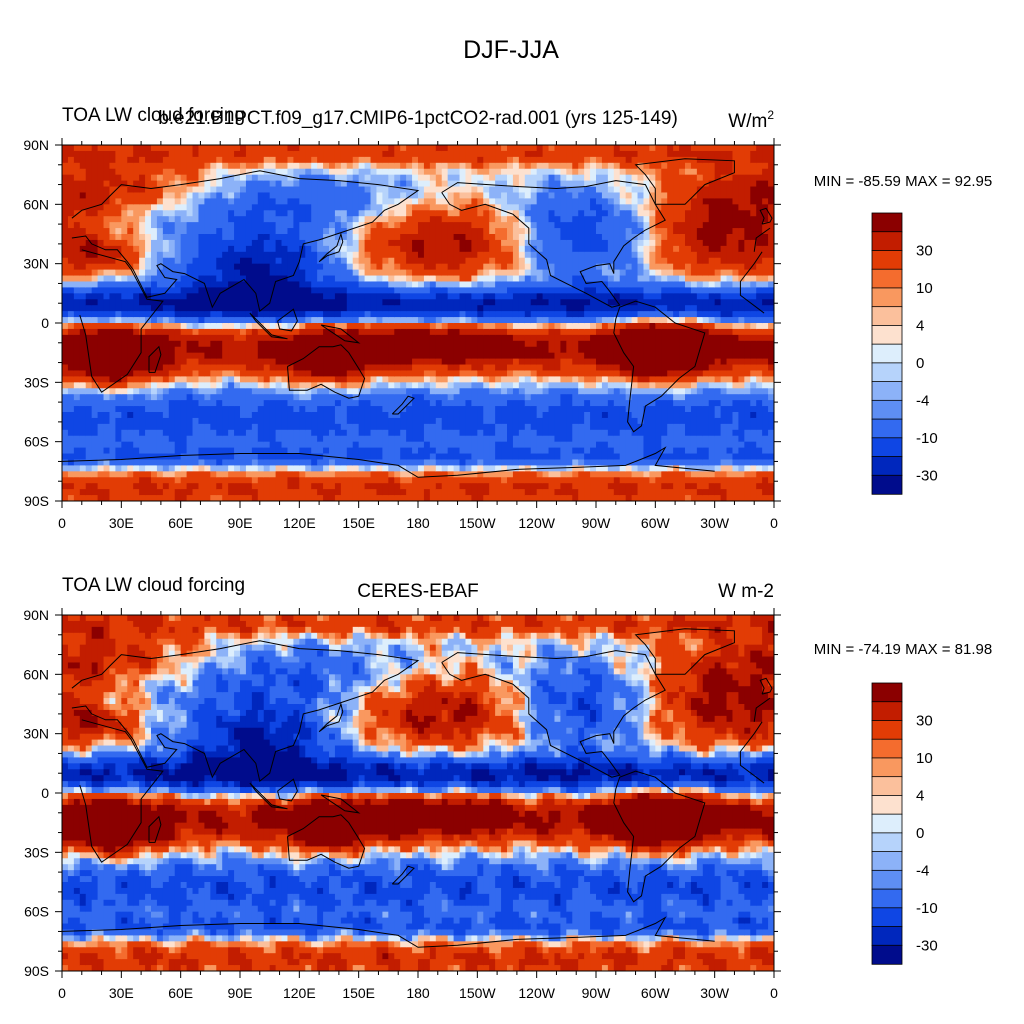 The image size is (1024, 1024). What do you see at coordinates (887, 484) in the screenshot?
I see `colorbar-swatch` at bounding box center [887, 484].